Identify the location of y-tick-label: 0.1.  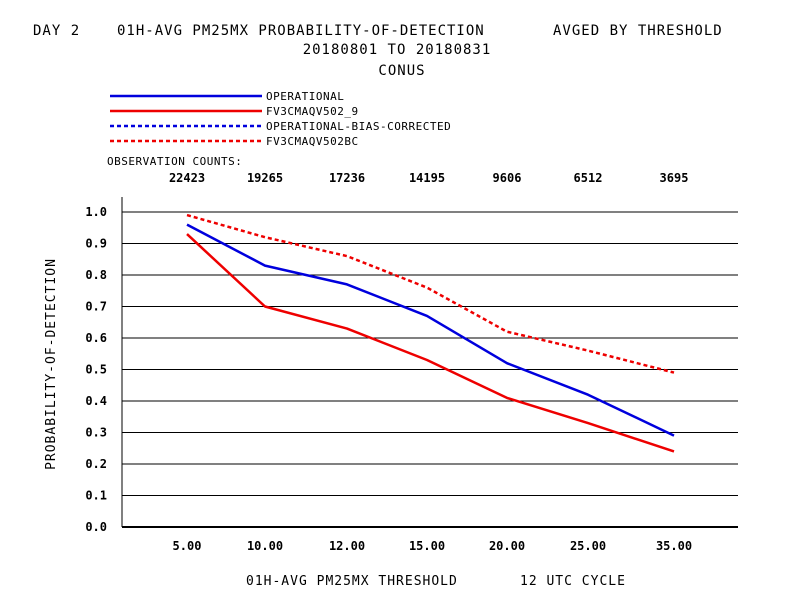
(96, 496).